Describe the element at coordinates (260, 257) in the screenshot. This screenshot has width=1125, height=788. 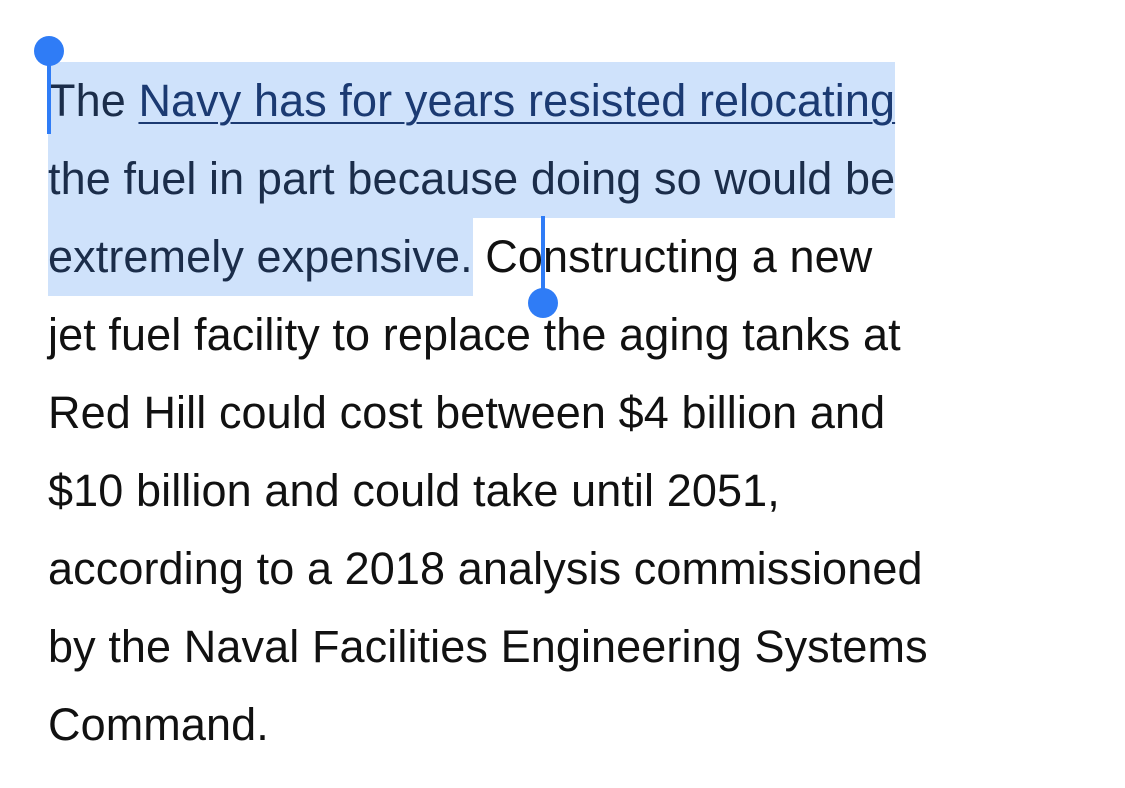
I see `selected-text-line-3: extremely expensive.` at that location.